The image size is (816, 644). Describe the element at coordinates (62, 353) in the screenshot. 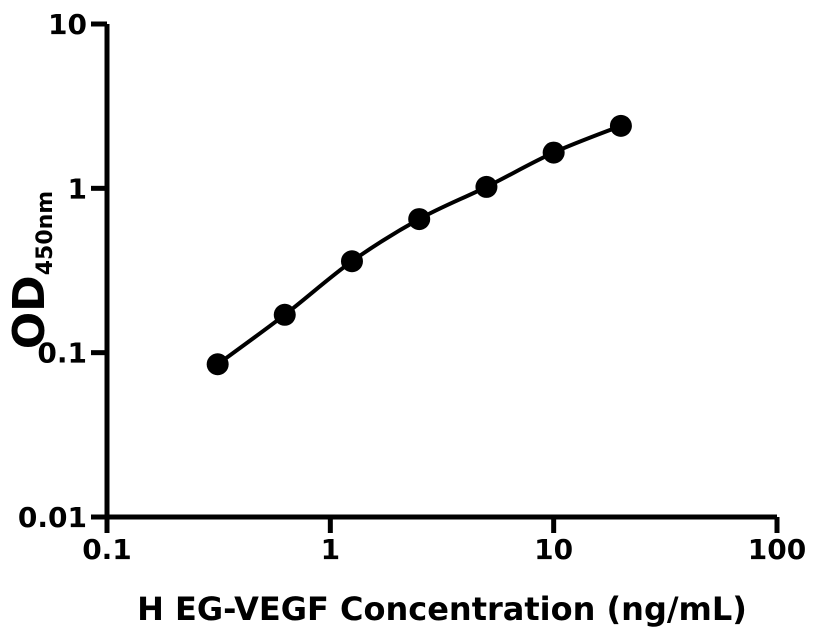

I see `y-tick-label: 0.1` at that location.